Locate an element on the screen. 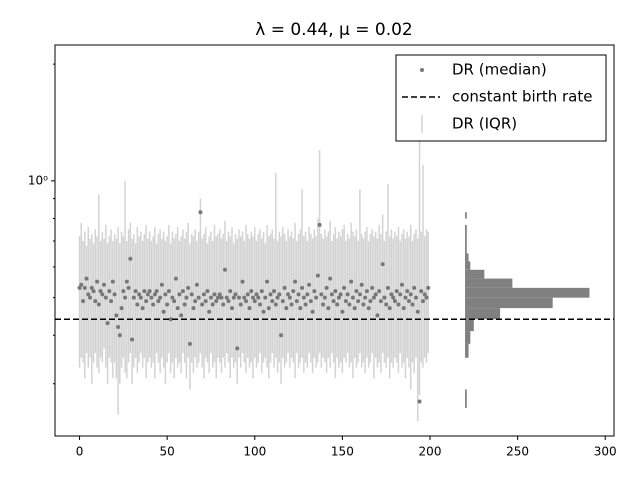 This screenshot has height=484, width=640. legend-iqr-label: DR (IQR) is located at coordinates (484, 124).